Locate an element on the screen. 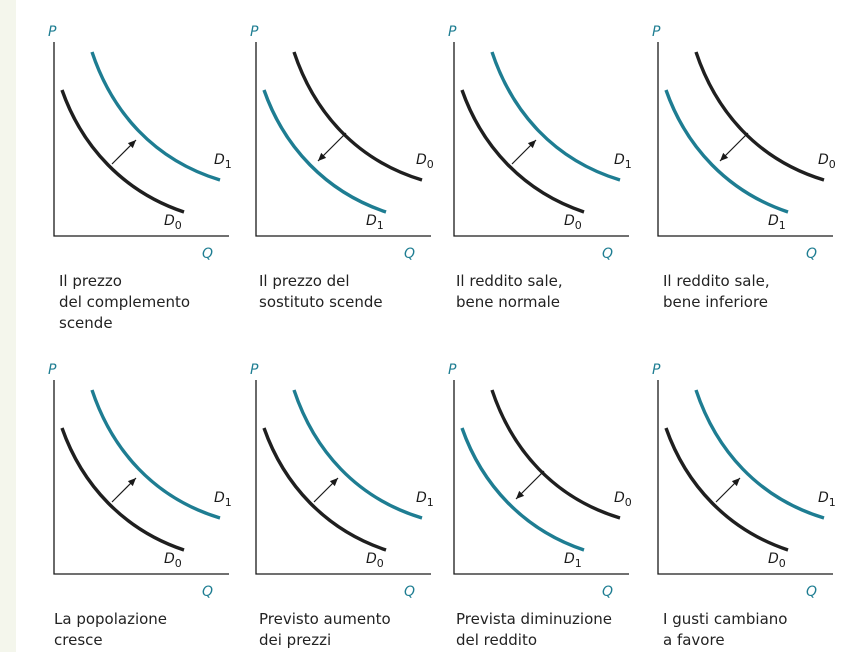  caption-expected-income-decrease: Prevista diminuzione del reddito is located at coordinates (534, 629).